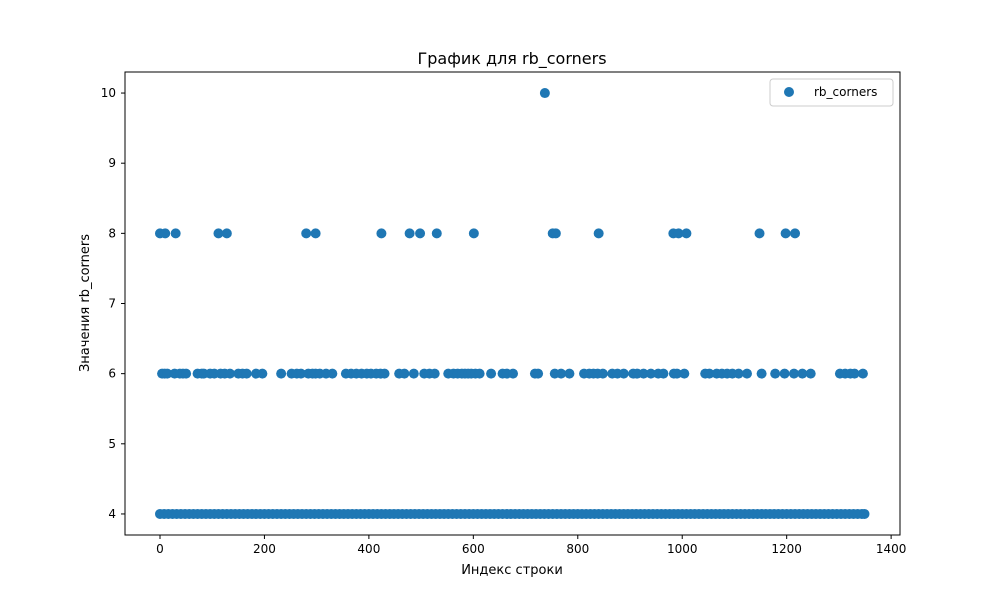 This screenshot has height=600, width=1000. Describe the element at coordinates (112, 514) in the screenshot. I see `y-tick-label: 4` at that location.